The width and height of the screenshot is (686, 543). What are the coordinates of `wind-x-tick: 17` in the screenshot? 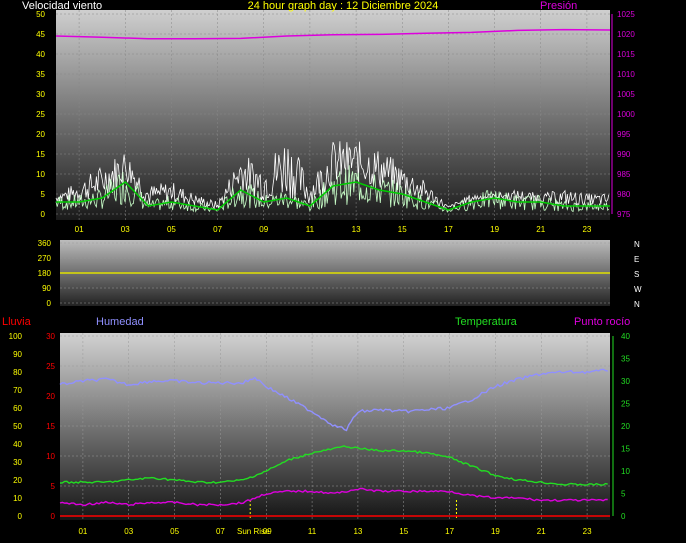 It's located at (448, 229).